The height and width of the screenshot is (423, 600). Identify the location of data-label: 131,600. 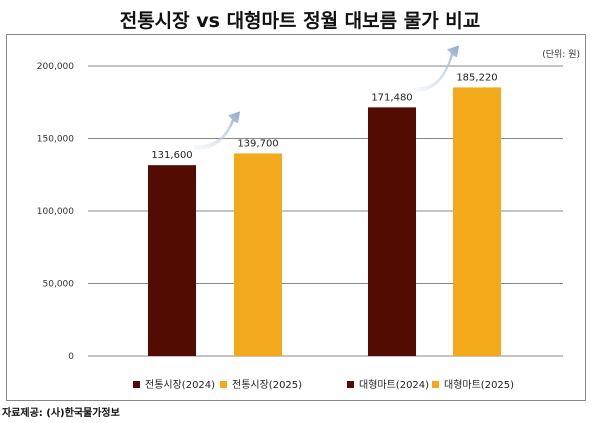
(171, 155).